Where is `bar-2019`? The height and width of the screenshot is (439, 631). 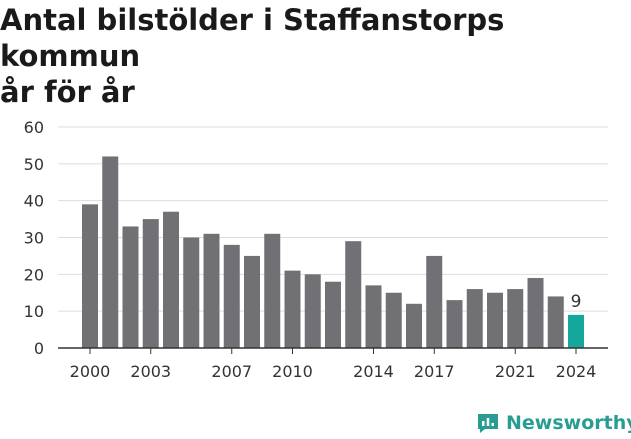
bar-2019 is located at coordinates (474, 318).